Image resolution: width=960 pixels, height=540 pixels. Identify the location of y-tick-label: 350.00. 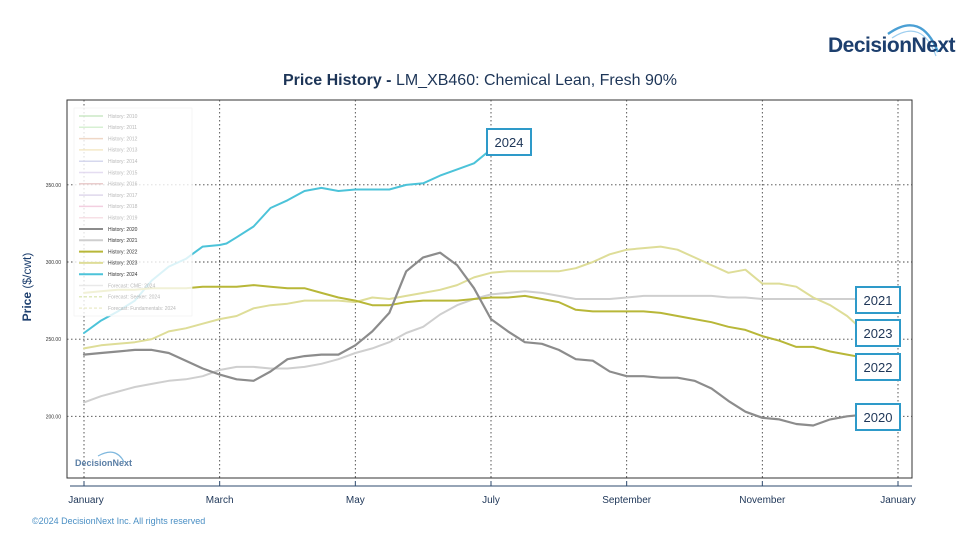
(54, 186).